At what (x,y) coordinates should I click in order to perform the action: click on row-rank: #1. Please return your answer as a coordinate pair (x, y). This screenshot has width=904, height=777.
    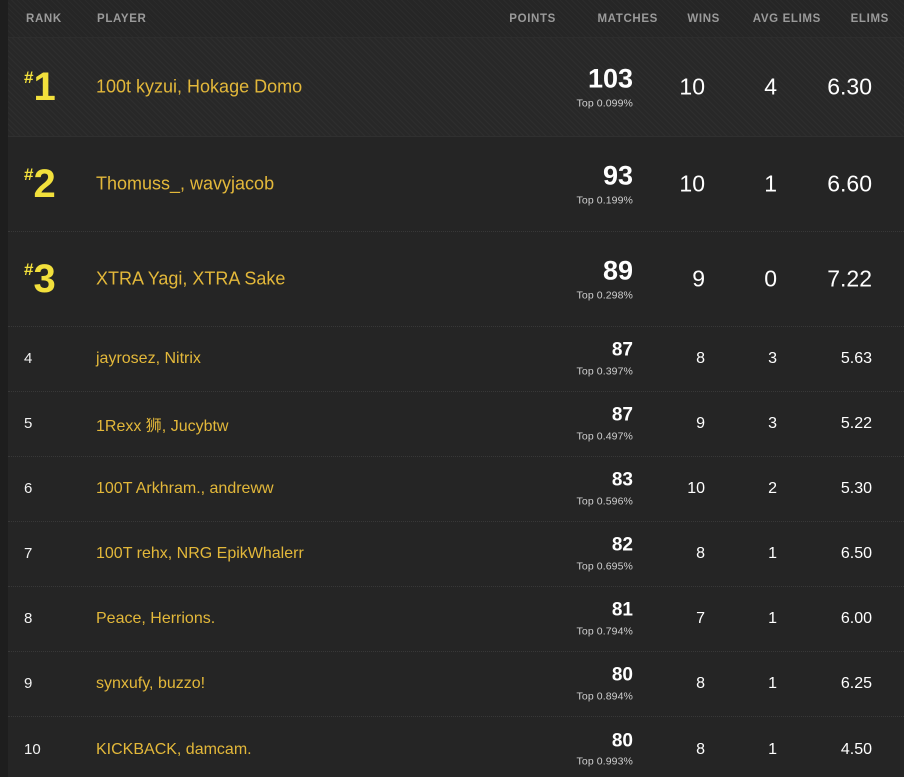
    Looking at the image, I should click on (40, 87).